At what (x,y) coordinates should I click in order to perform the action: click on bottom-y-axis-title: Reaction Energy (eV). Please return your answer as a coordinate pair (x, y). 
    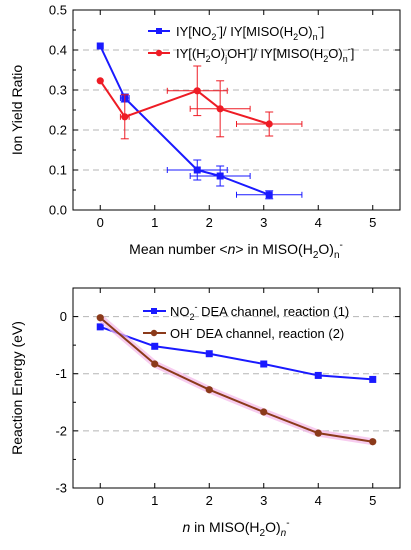
    Looking at the image, I should click on (17, 388).